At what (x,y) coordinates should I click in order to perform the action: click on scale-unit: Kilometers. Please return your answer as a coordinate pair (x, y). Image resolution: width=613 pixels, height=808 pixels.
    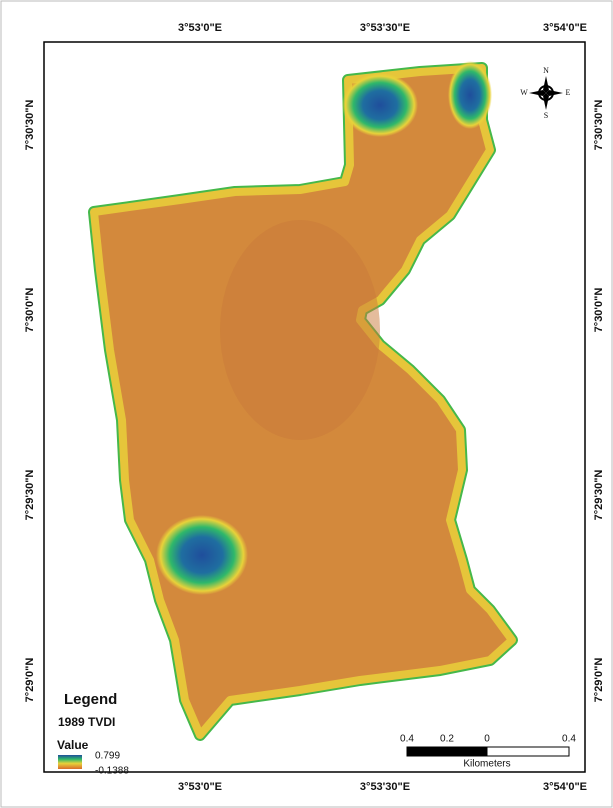
    Looking at the image, I should click on (486, 764).